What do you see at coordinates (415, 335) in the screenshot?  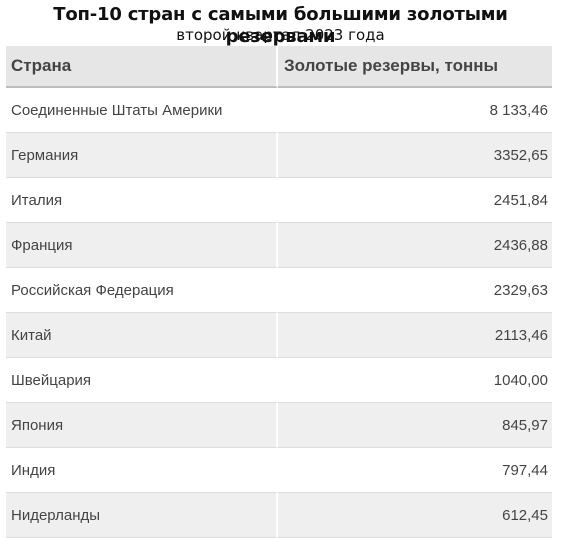 I see `reserves-cell: 2113,46` at bounding box center [415, 335].